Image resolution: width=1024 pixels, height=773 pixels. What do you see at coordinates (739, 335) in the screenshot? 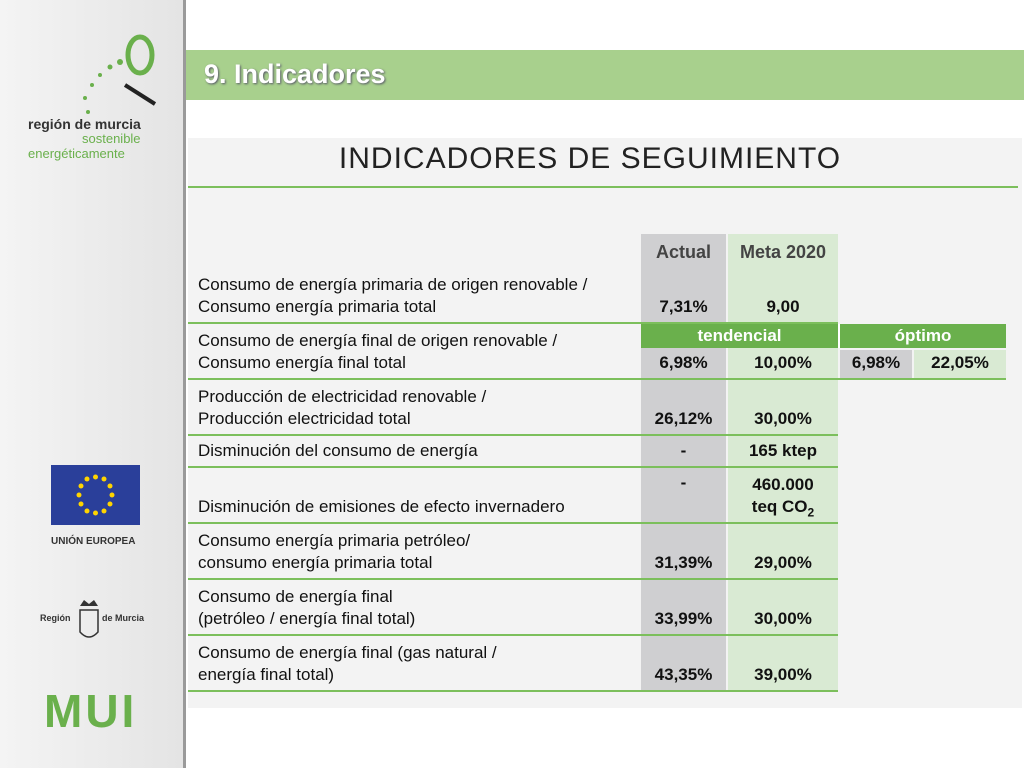
I see `scenario-label: tendencial` at bounding box center [739, 335].